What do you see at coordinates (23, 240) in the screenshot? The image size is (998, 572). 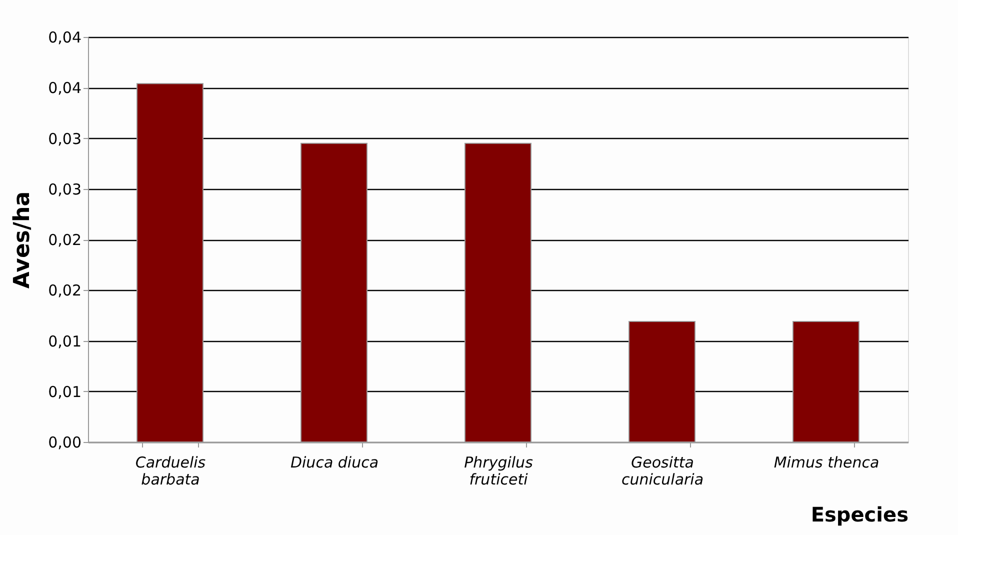 I see `y-axis-title: Aves/ha` at bounding box center [23, 240].